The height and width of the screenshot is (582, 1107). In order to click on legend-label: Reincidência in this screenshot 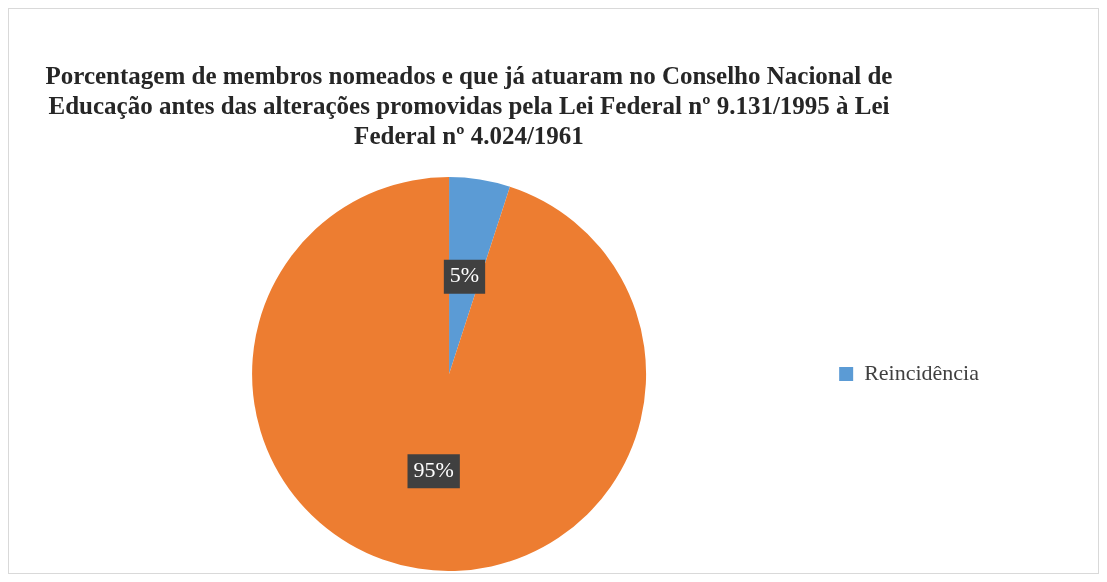, I will do `click(922, 372)`.